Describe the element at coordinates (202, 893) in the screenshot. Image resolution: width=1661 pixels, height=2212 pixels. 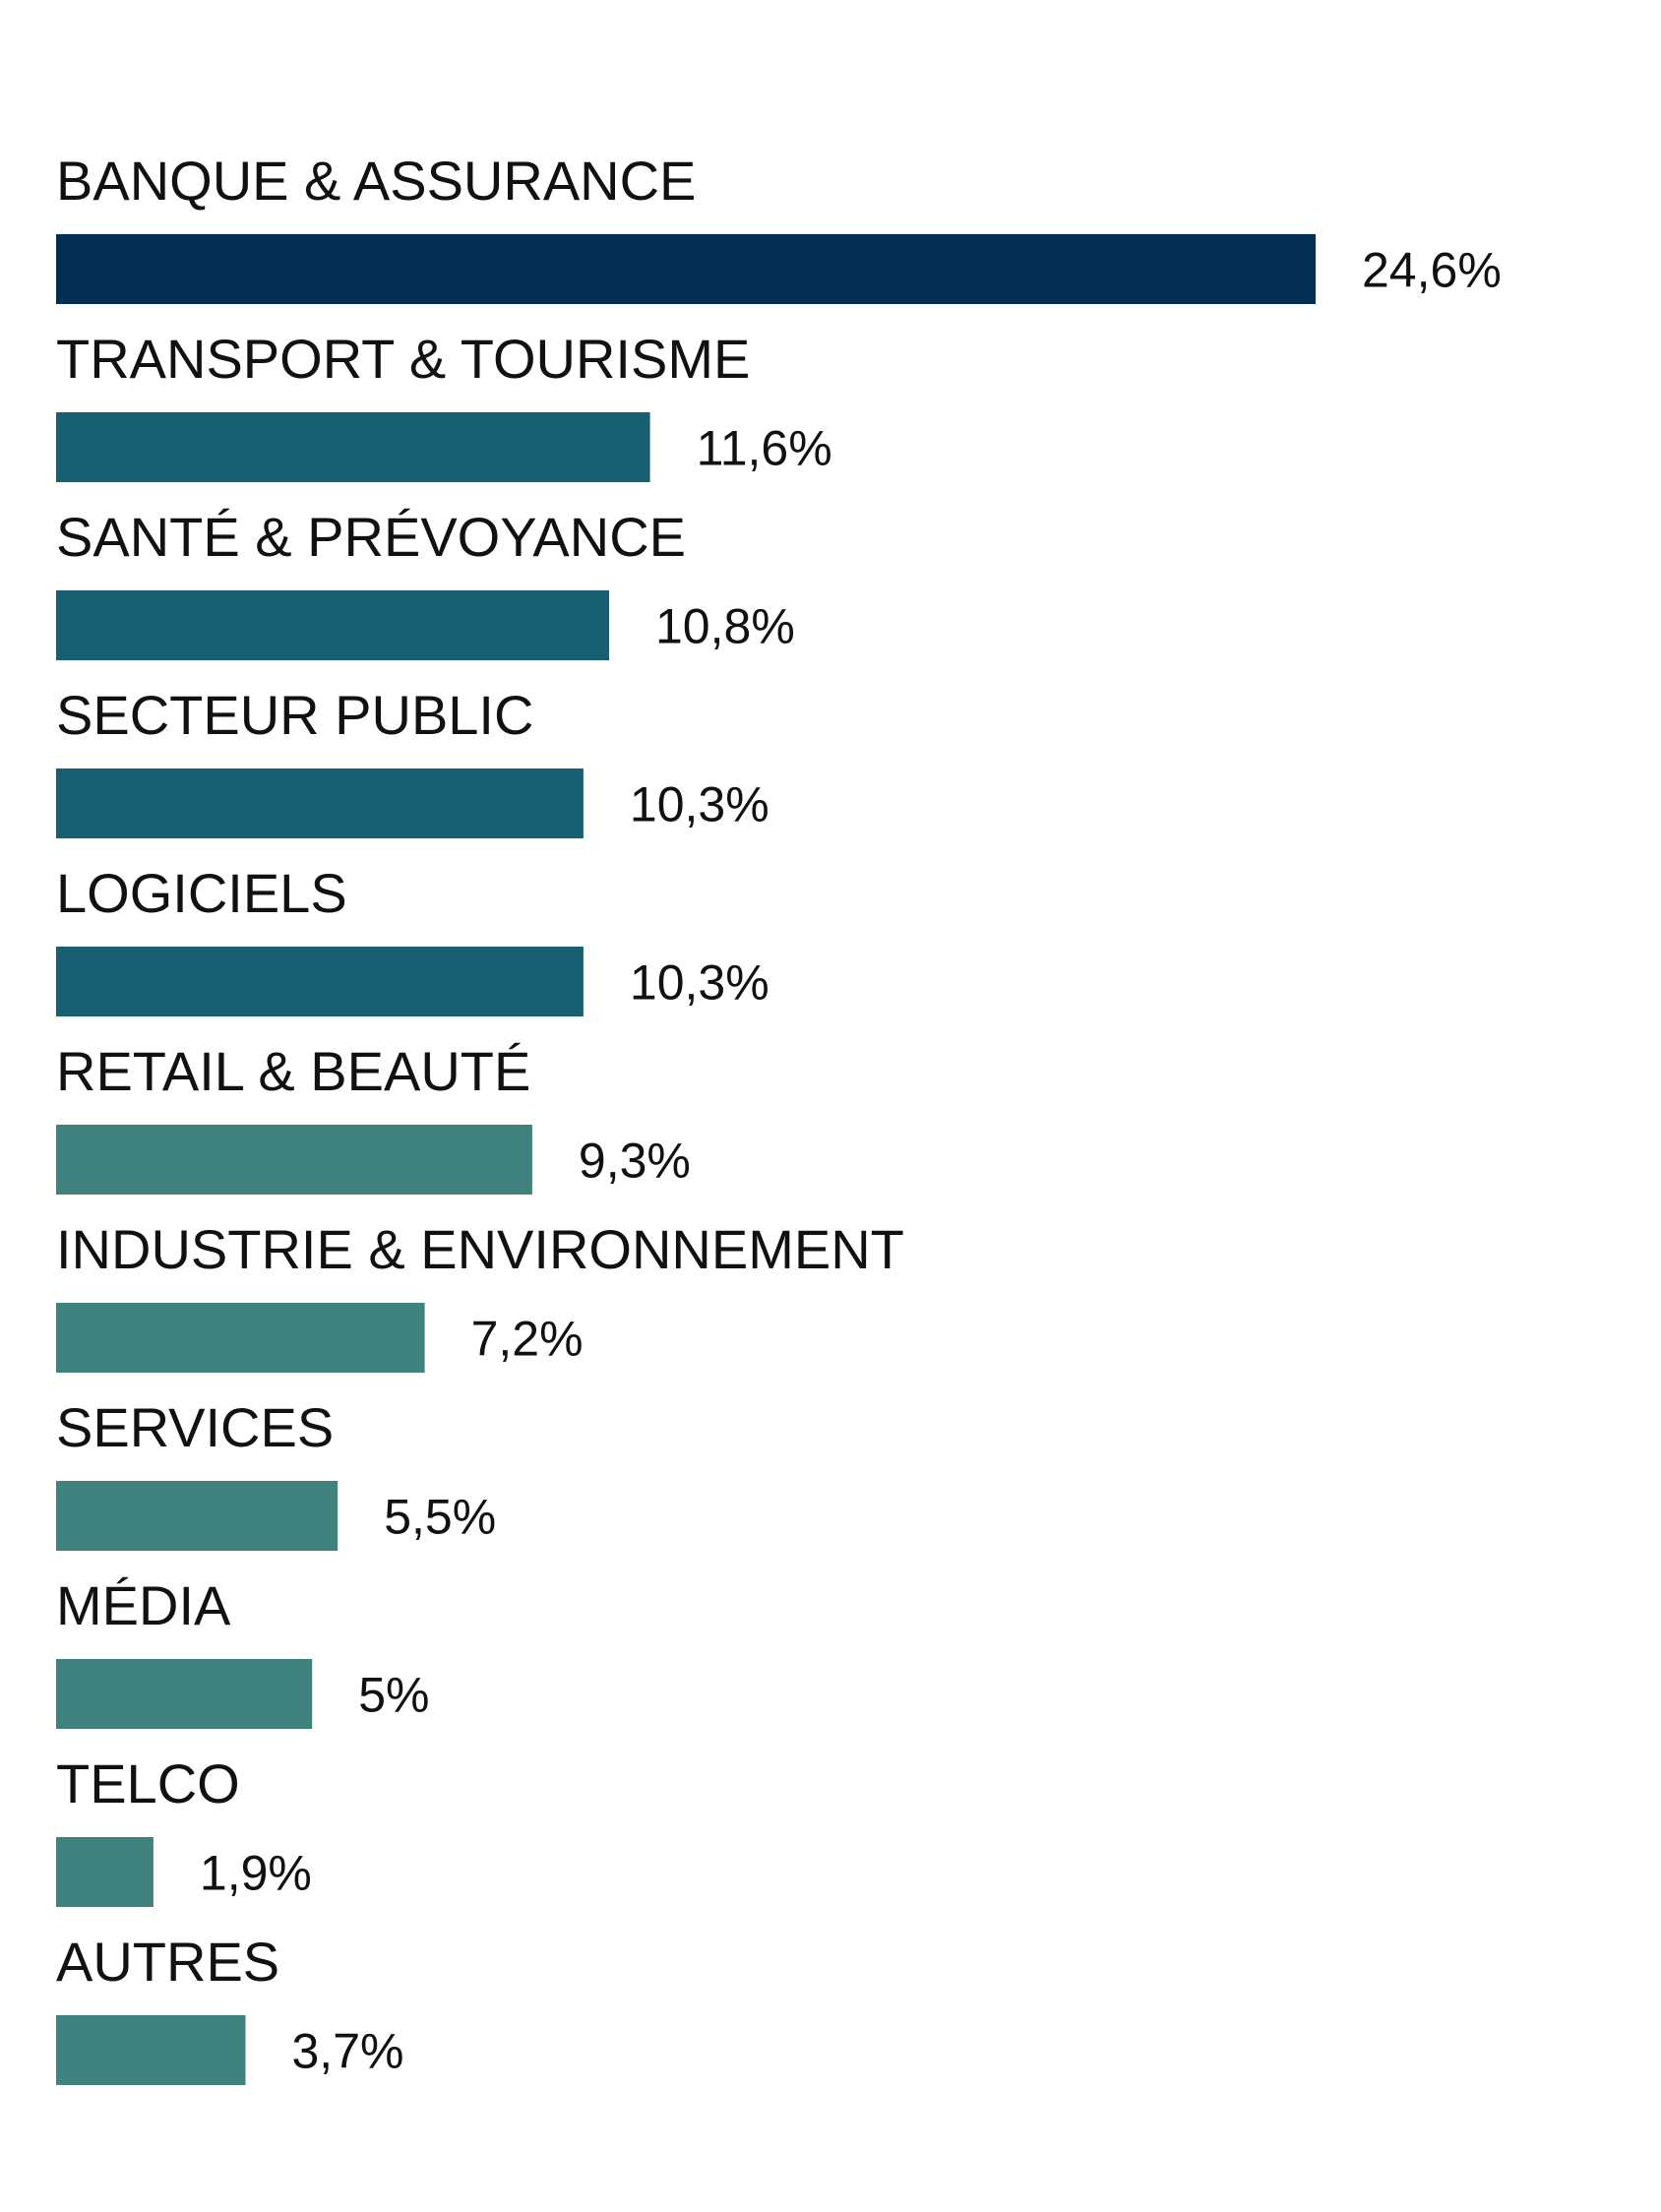
I see `category-label: LOGICIELS` at that location.